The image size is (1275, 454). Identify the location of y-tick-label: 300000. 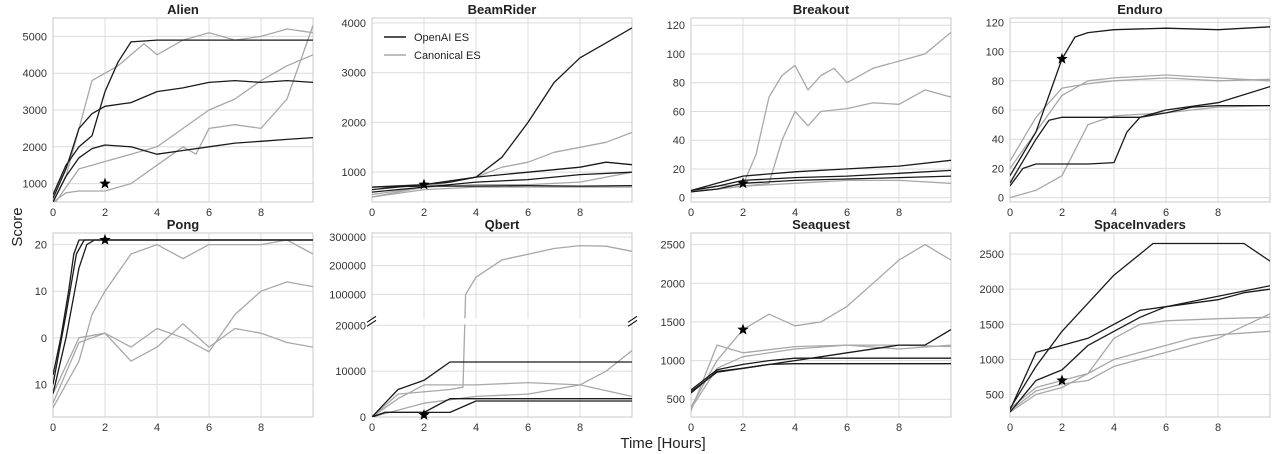
(347, 238).